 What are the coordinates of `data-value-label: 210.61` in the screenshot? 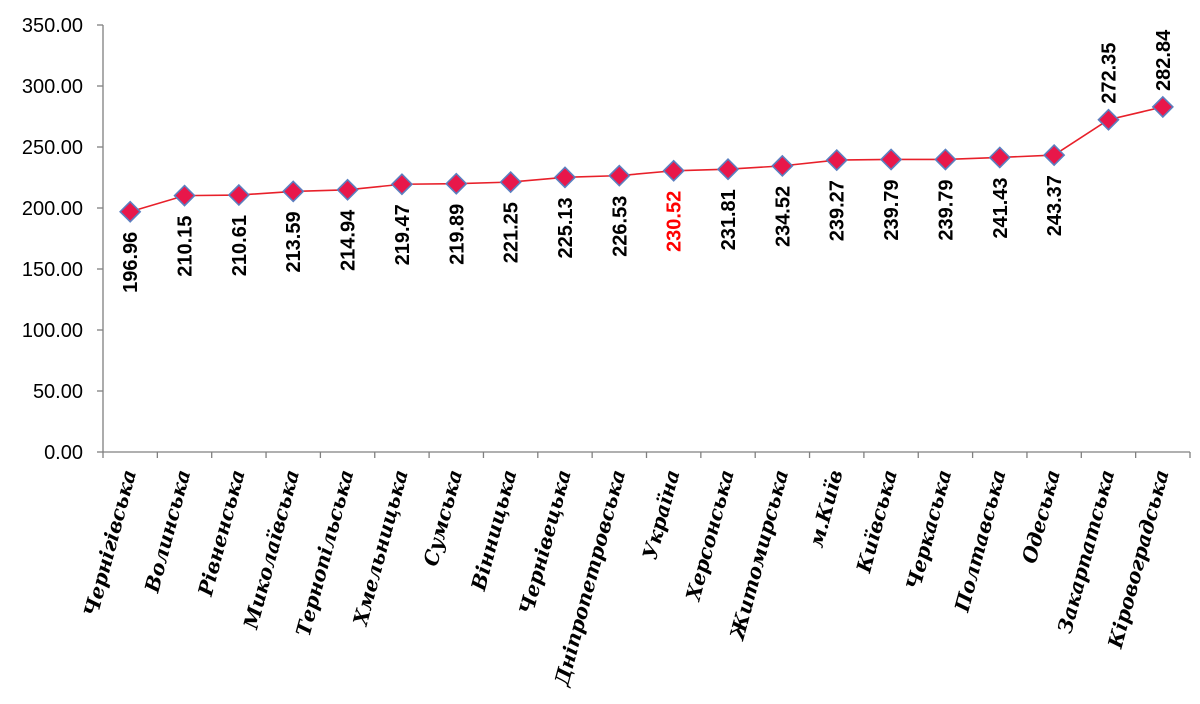 It's located at (240, 245).